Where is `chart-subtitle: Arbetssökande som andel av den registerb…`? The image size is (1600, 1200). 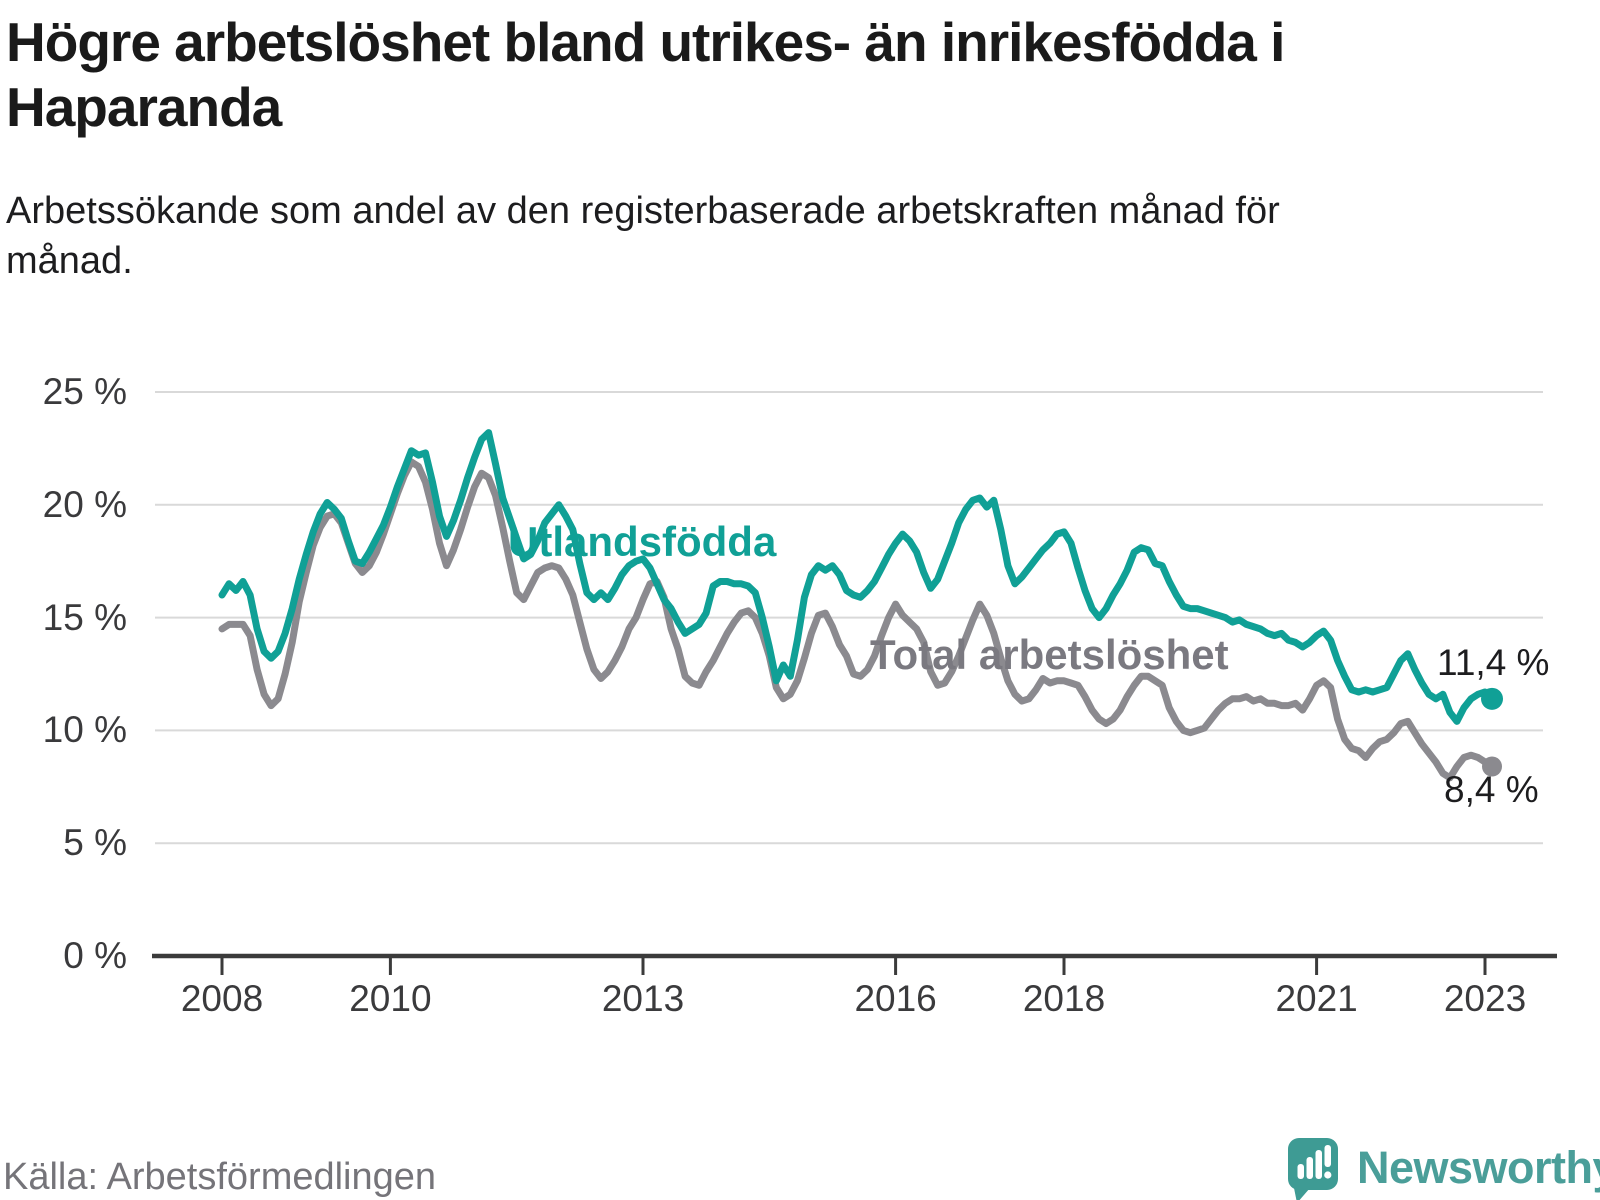 chart-subtitle: Arbetssökande som andel av den registerb… is located at coordinates (643, 236).